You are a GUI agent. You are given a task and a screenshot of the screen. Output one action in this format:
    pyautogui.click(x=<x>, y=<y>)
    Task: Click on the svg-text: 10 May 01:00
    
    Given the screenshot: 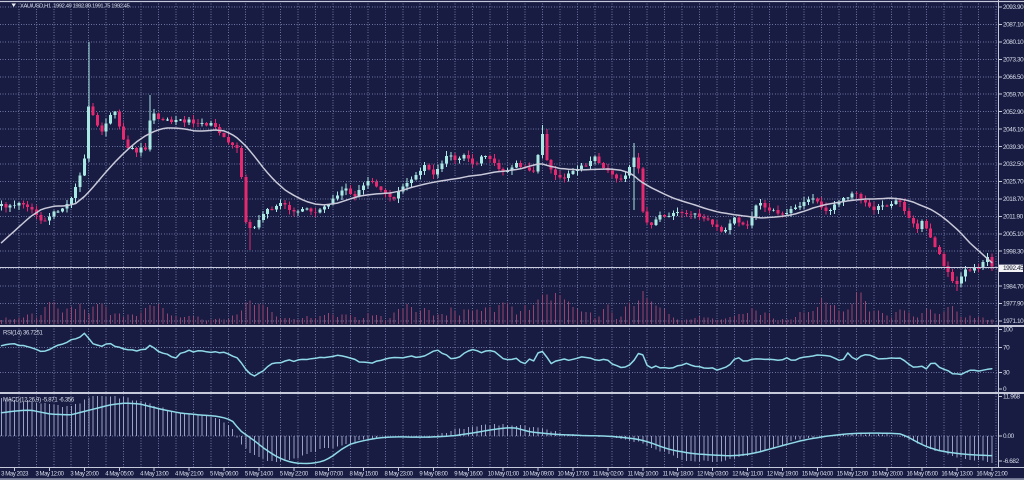 What is the action you would take?
    pyautogui.click(x=504, y=474)
    